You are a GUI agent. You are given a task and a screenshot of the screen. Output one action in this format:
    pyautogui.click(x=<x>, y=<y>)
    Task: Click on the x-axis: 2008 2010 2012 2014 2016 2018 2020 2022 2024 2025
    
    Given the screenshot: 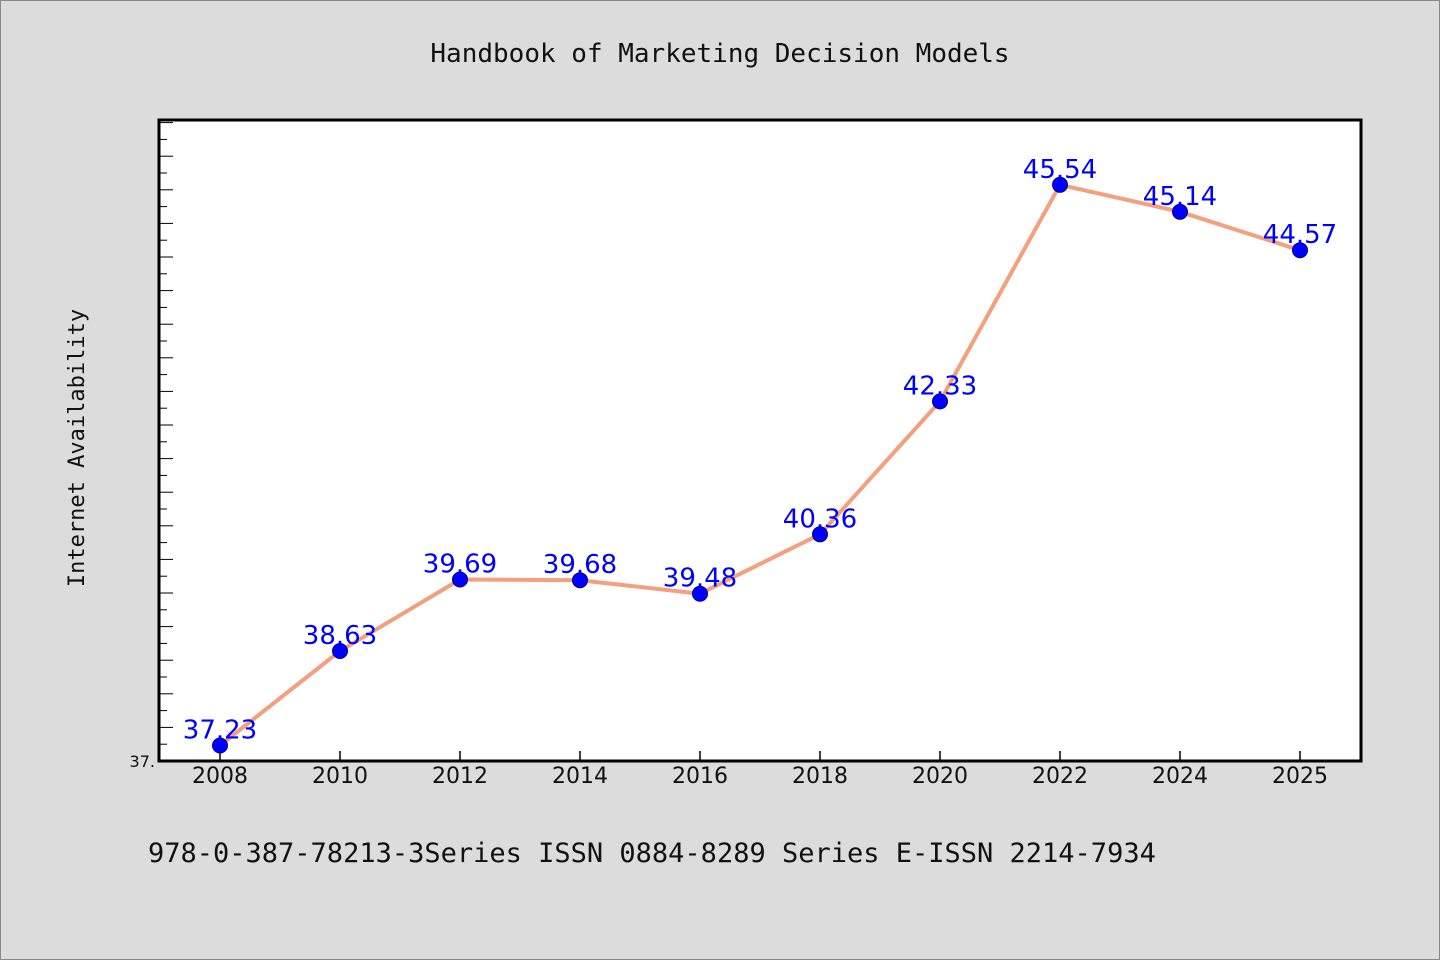 What is the action you would take?
    pyautogui.click(x=760, y=770)
    